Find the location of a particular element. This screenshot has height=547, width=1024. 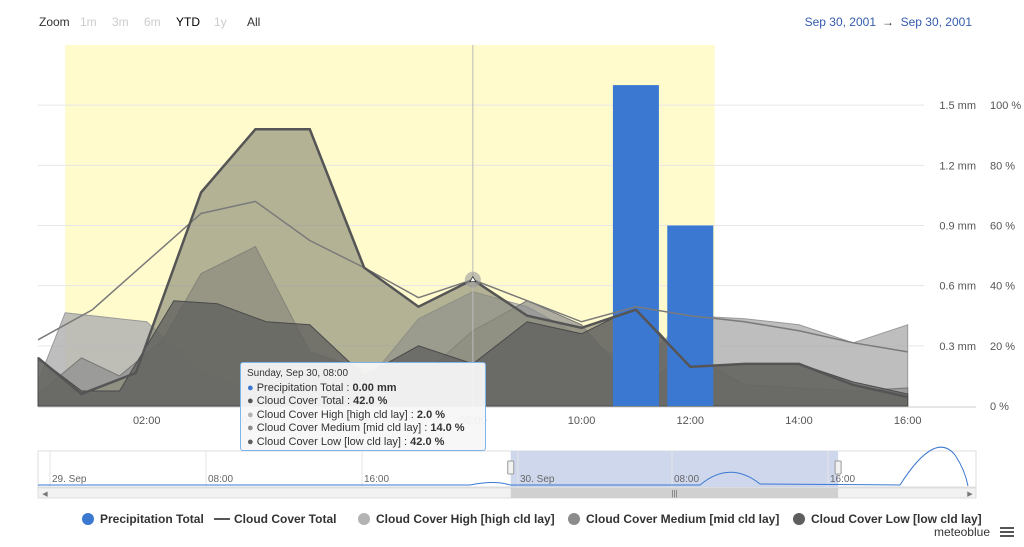

y-cloud-tick: 60 % is located at coordinates (1002, 227).